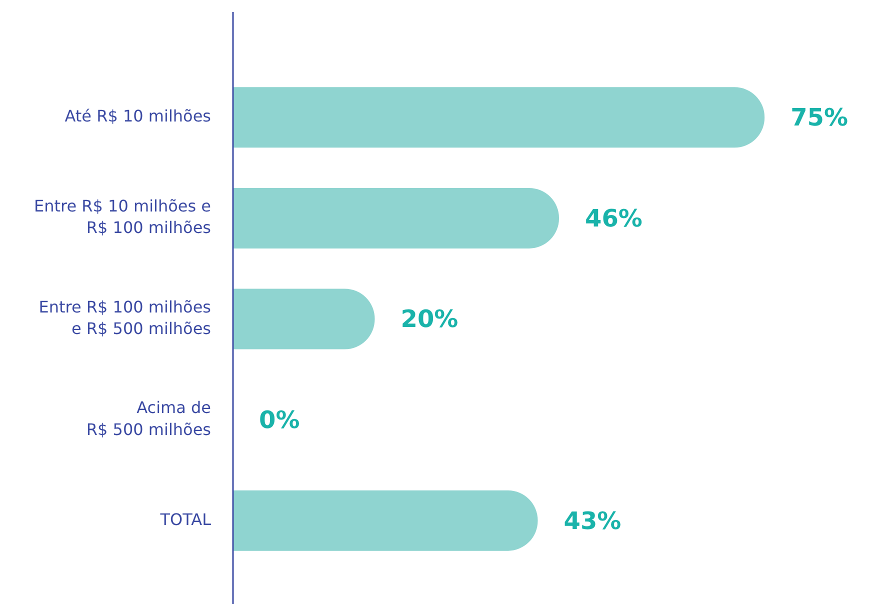 The image size is (880, 604). I want to click on data-label: 75%, so click(819, 118).